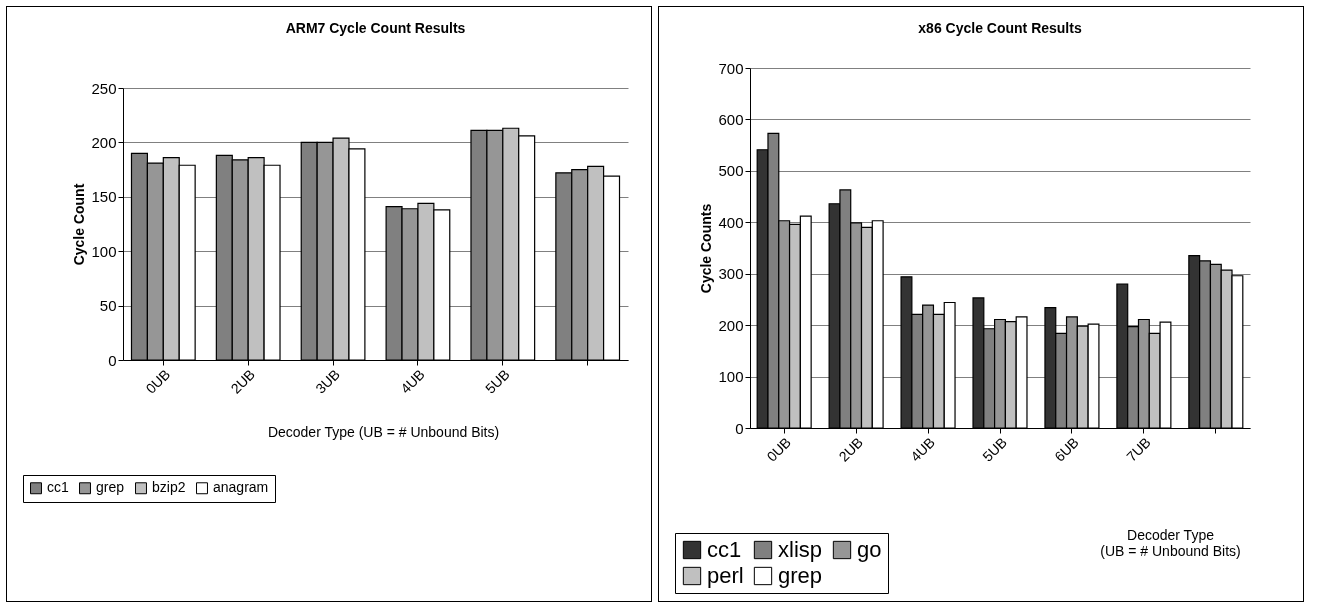 The height and width of the screenshot is (612, 1319). What do you see at coordinates (731, 274) in the screenshot?
I see `y-tick-label: 300` at bounding box center [731, 274].